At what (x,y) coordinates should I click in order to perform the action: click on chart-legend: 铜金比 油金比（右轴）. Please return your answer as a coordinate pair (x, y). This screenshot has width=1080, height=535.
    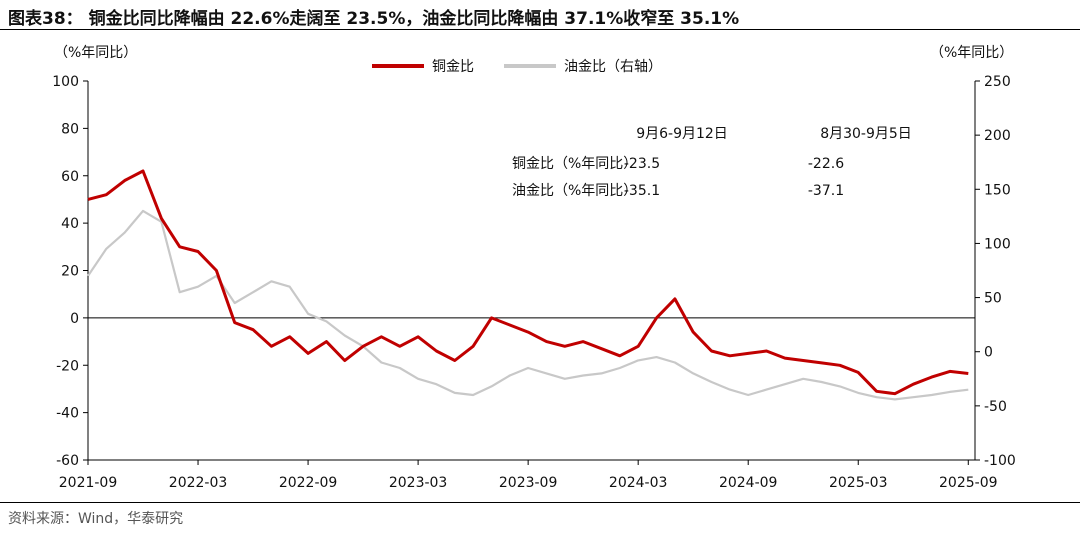
    Looking at the image, I should click on (532, 66).